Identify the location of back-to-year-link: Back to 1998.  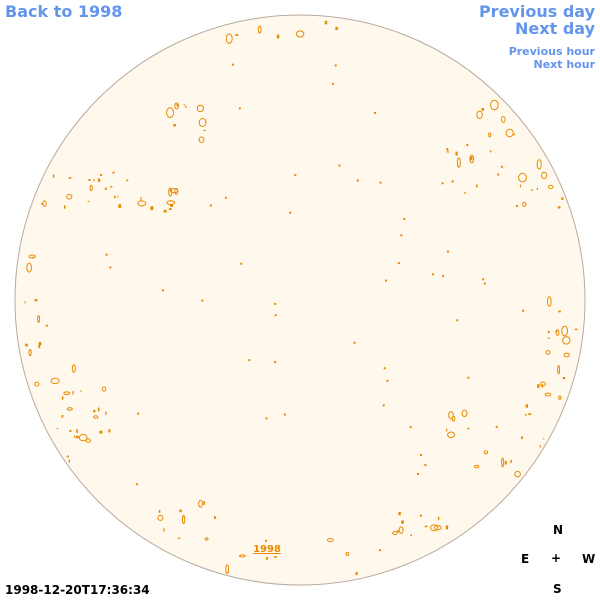
(64, 11).